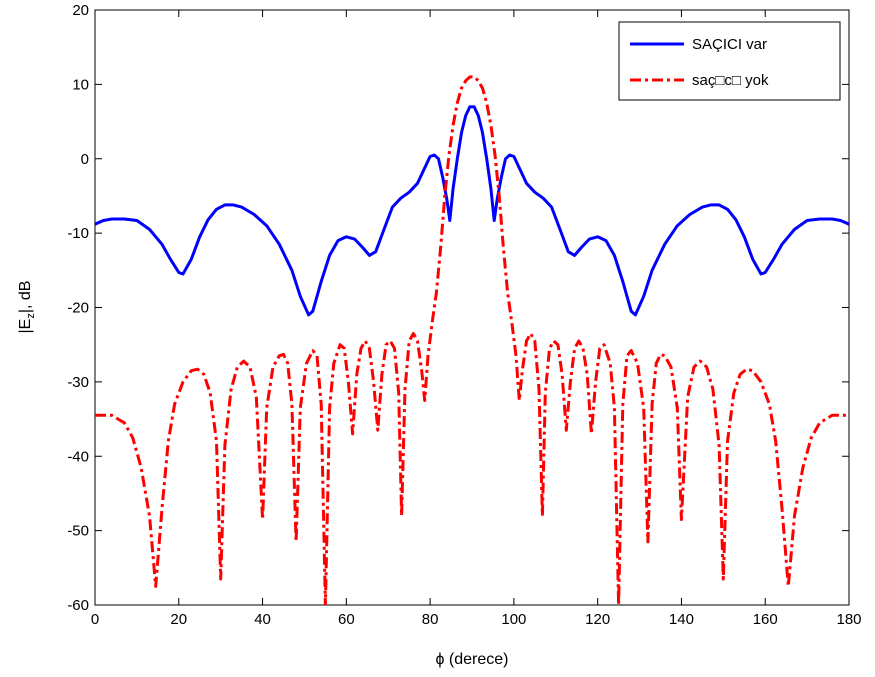  I want to click on x-axis-label: ϕ (derece), so click(472, 659).